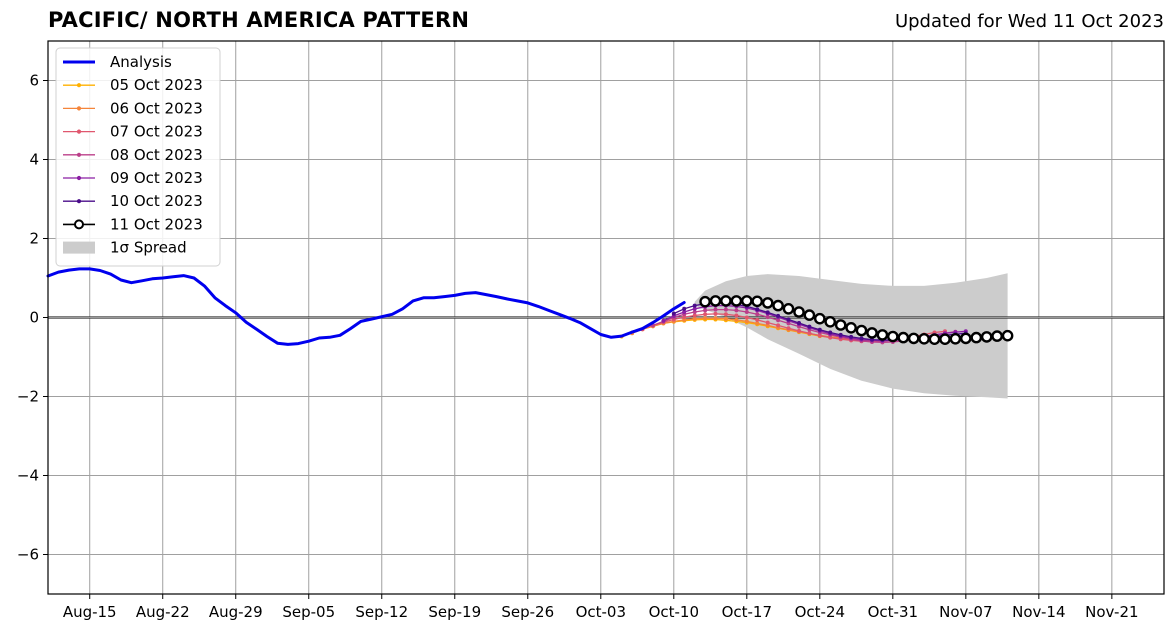  What do you see at coordinates (163, 612) in the screenshot?
I see `x-tick-label: Aug-22` at bounding box center [163, 612].